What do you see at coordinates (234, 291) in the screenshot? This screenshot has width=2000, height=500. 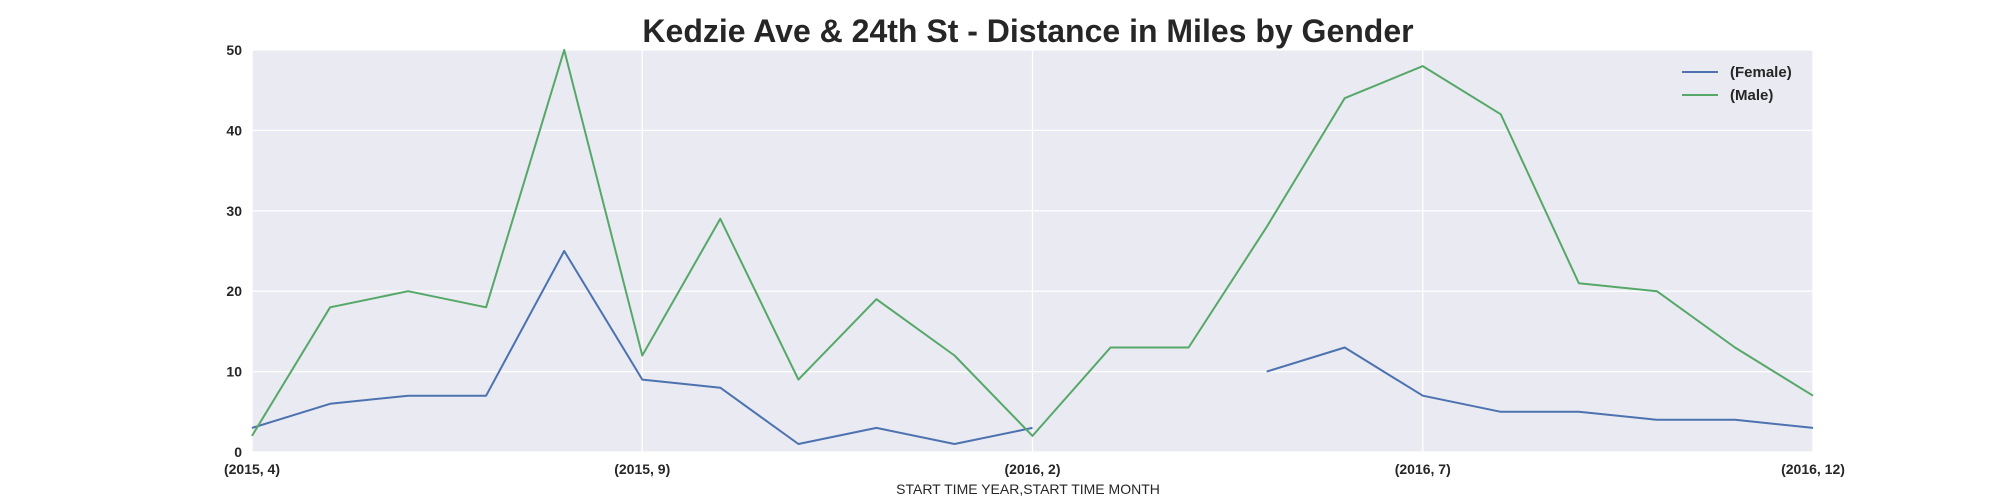 I see `y-tick-label: 20` at bounding box center [234, 291].